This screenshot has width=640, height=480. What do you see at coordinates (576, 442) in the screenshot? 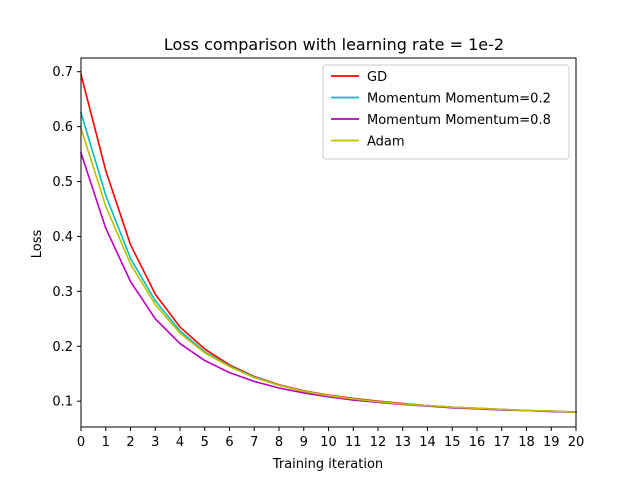
I see `x-tick-label: 20` at bounding box center [576, 442].